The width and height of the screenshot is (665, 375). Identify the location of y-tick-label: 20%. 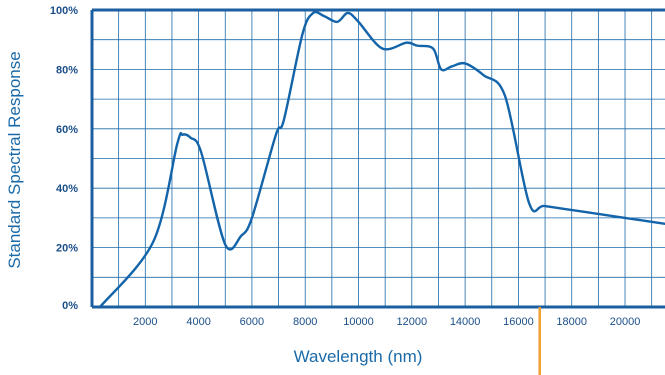
(67, 249).